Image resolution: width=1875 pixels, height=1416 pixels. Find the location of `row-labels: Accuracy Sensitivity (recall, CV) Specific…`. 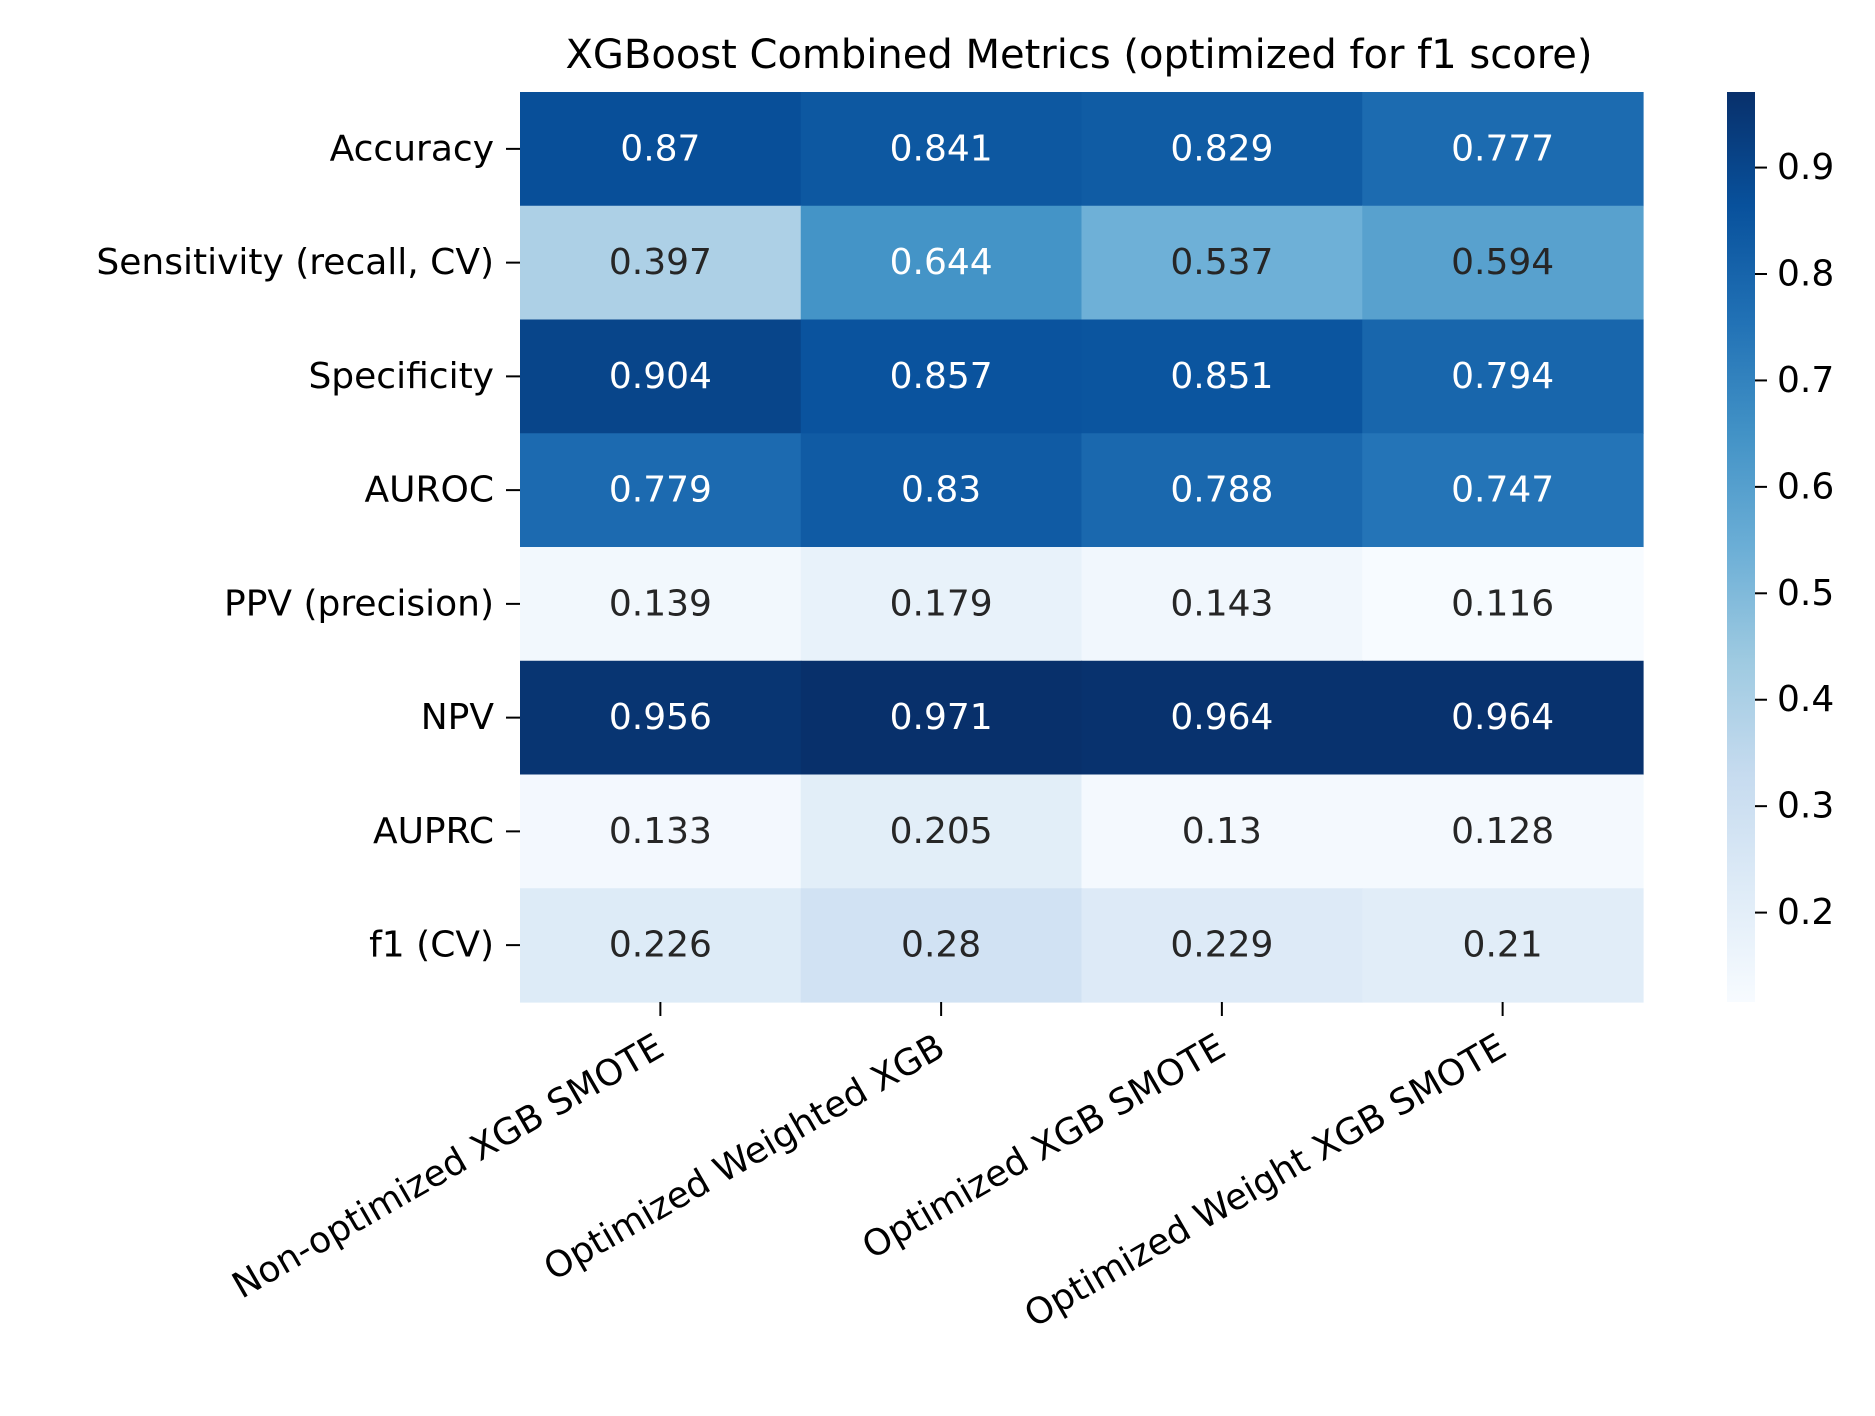

row-labels: Accuracy Sensitivity (recall, CV) Specific… is located at coordinates (308, 547).